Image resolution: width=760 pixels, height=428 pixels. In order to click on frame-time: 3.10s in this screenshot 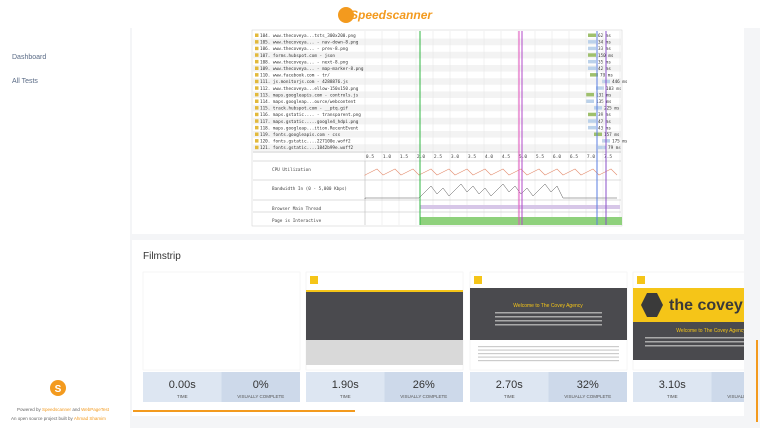, I will do `click(672, 385)`.